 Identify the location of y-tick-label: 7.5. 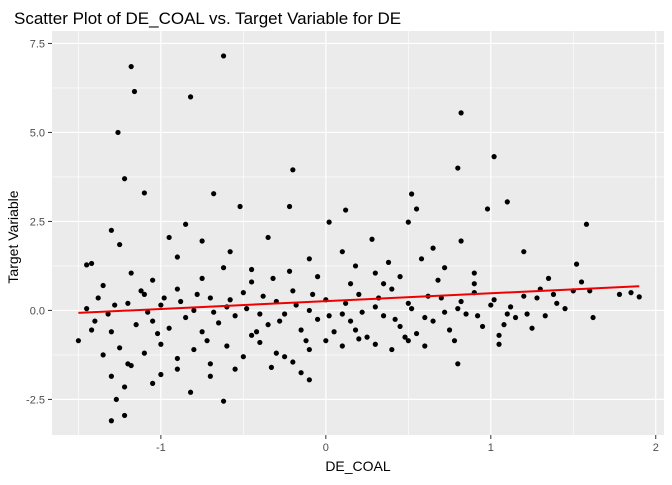
(37, 44).